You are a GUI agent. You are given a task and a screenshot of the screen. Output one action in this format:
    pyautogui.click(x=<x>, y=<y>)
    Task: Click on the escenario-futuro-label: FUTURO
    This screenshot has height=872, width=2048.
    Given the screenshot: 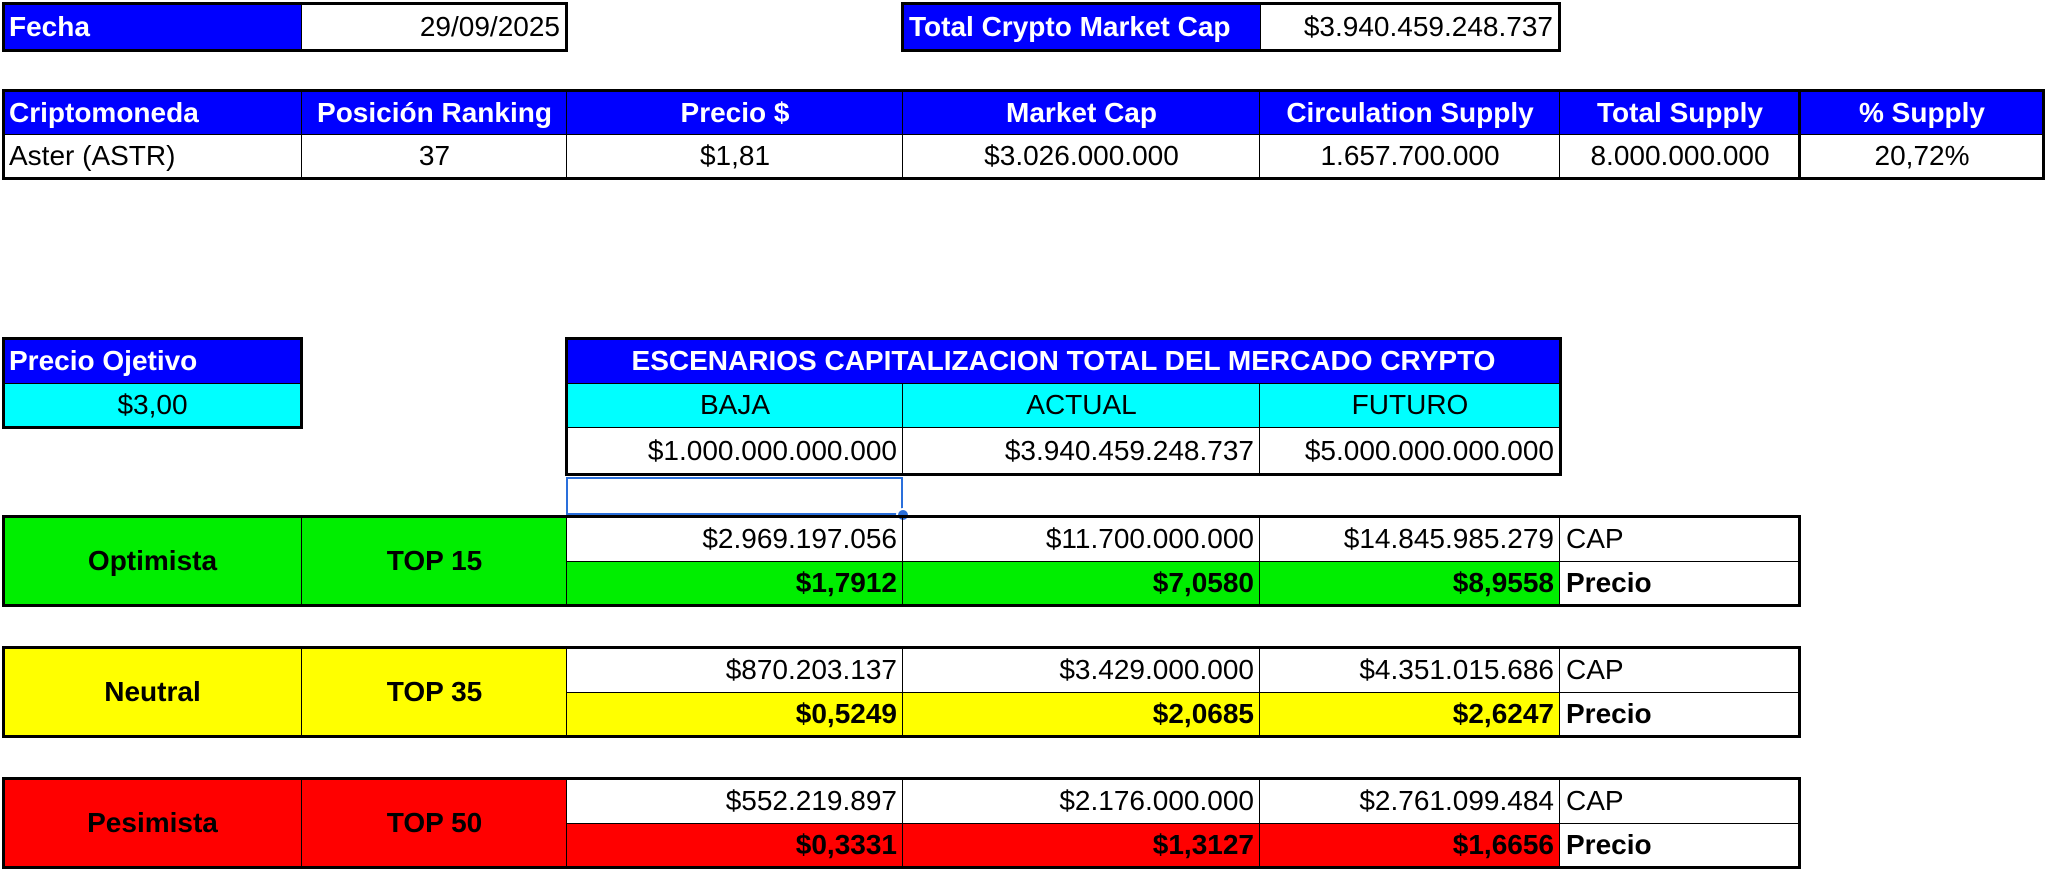 What is the action you would take?
    pyautogui.click(x=1410, y=405)
    